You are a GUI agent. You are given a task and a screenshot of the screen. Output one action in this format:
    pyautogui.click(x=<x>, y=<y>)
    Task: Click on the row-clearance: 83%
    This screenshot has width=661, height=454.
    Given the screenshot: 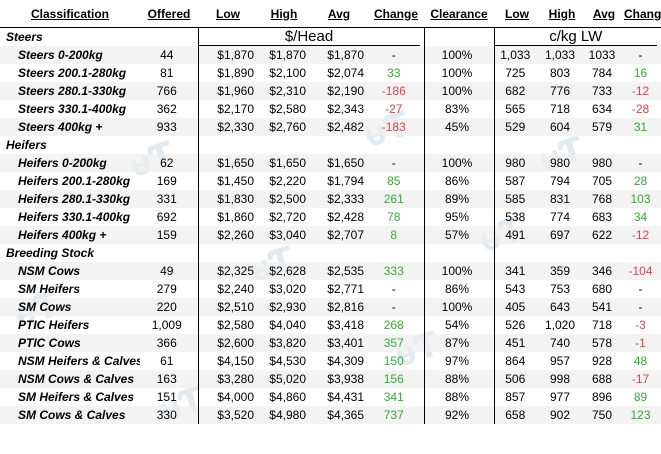 What is the action you would take?
    pyautogui.click(x=459, y=109)
    